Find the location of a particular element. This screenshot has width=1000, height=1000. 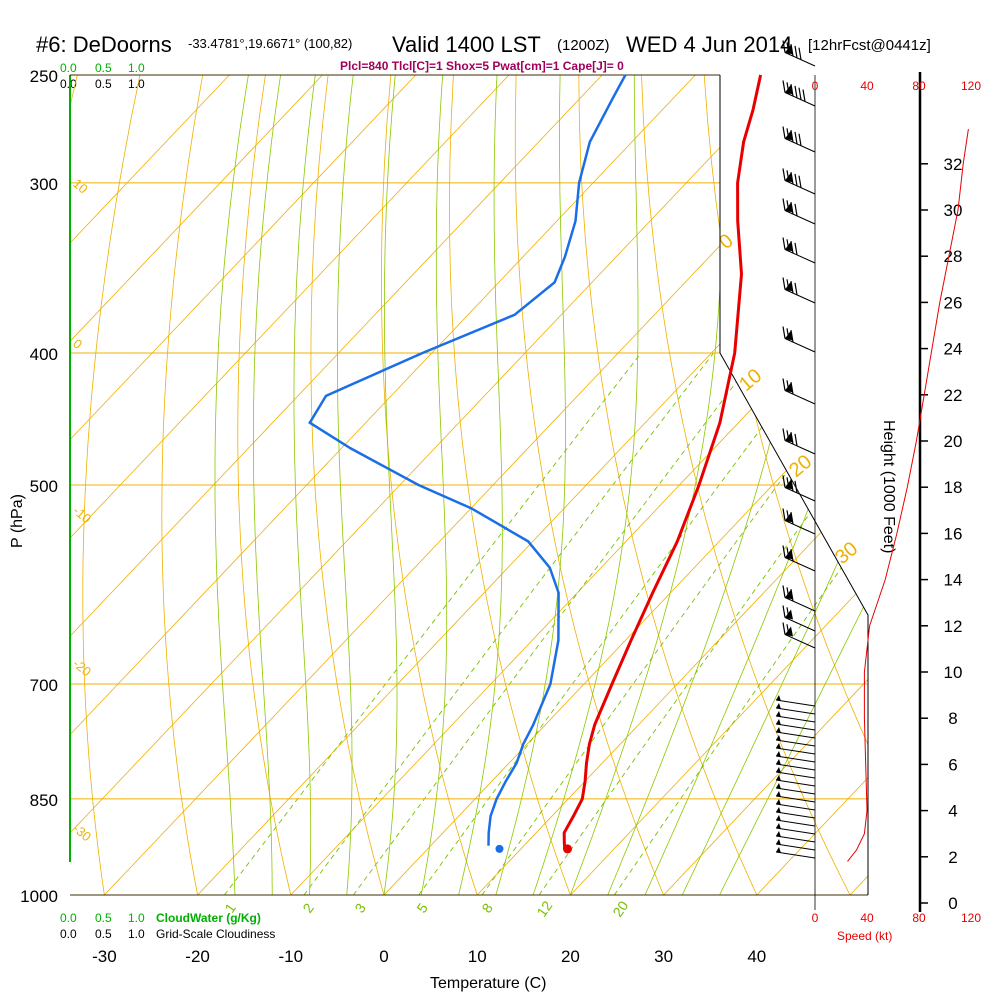

speed-tick-label: 80 is located at coordinates (919, 86).